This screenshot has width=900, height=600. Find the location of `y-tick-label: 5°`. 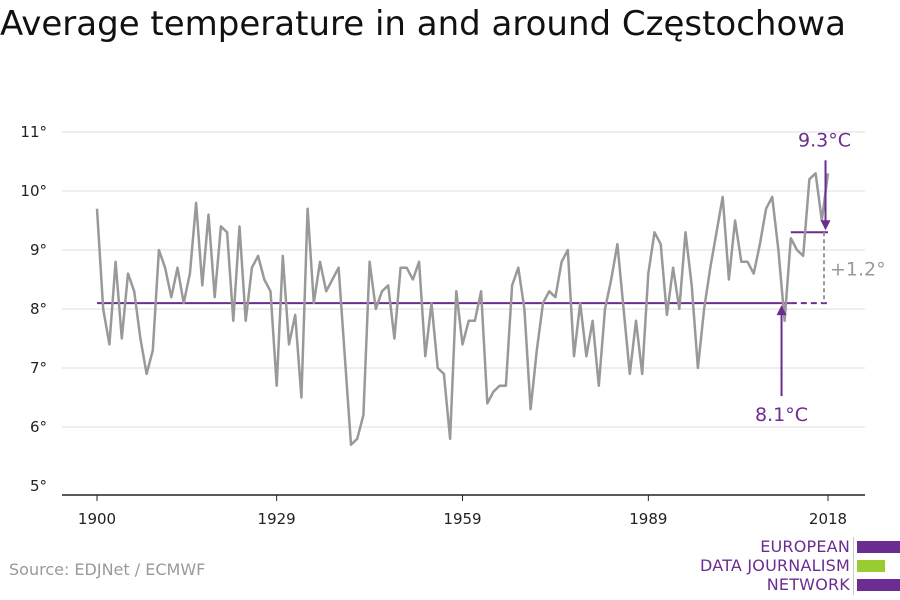

y-tick-label: 5° is located at coordinates (38, 486).